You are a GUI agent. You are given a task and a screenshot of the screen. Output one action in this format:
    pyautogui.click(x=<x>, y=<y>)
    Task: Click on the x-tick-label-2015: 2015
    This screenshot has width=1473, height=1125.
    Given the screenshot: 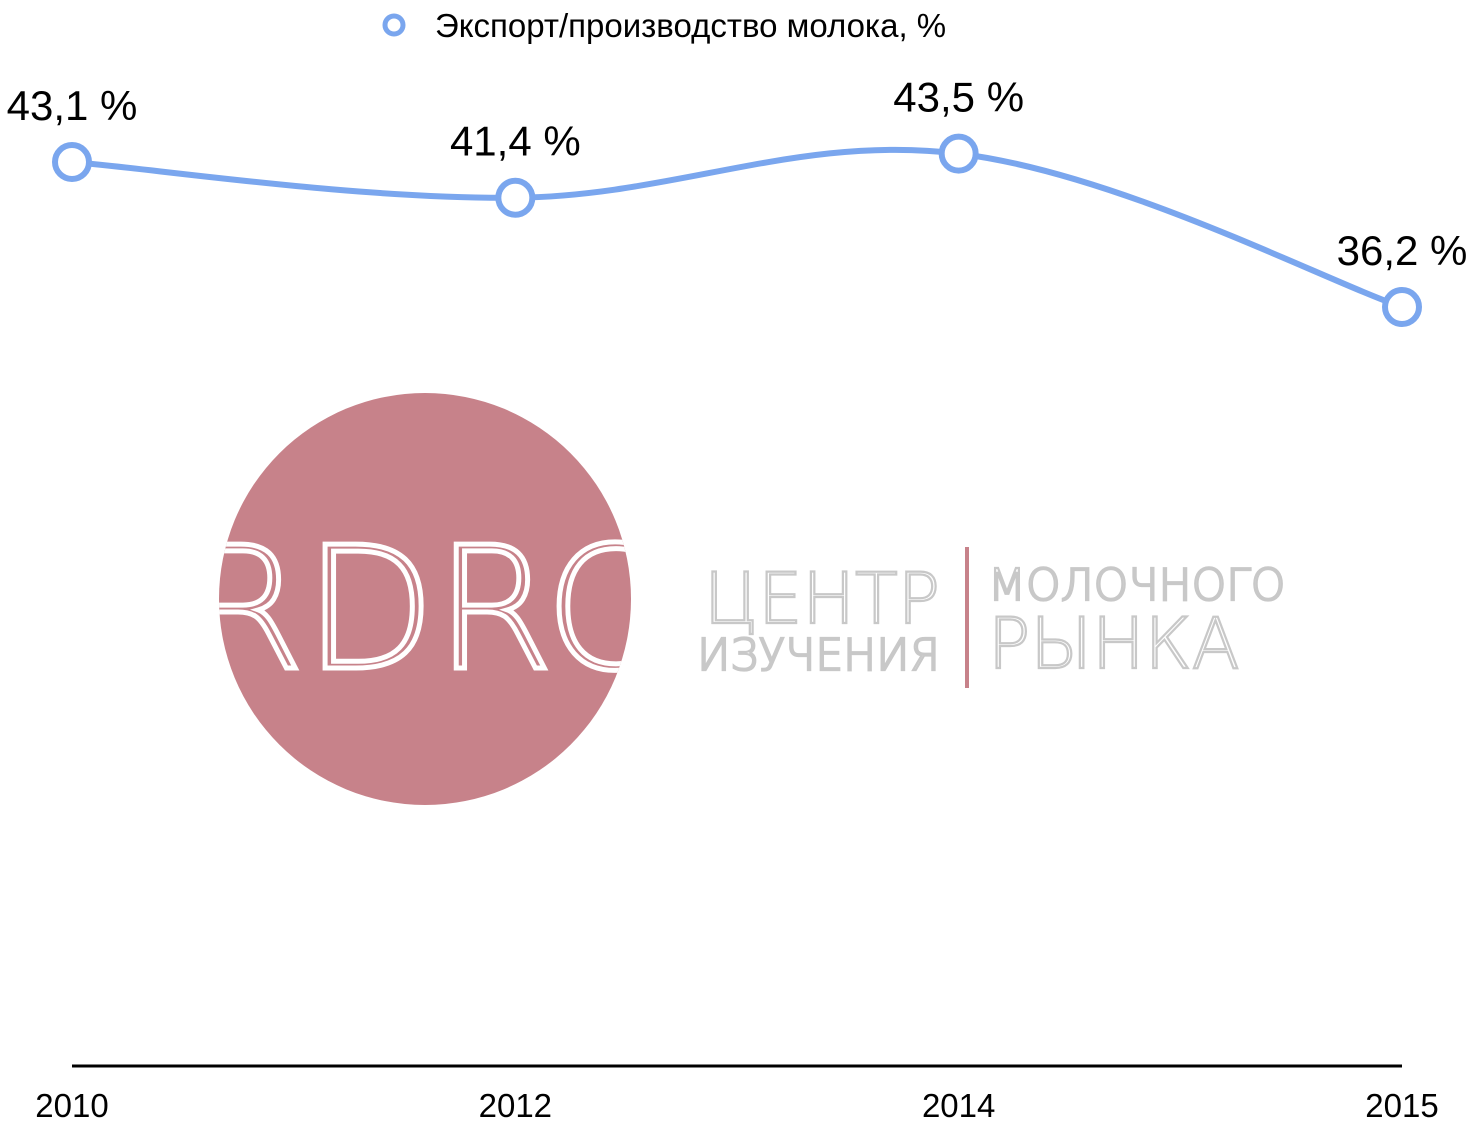 What is the action you would take?
    pyautogui.click(x=1401, y=1105)
    